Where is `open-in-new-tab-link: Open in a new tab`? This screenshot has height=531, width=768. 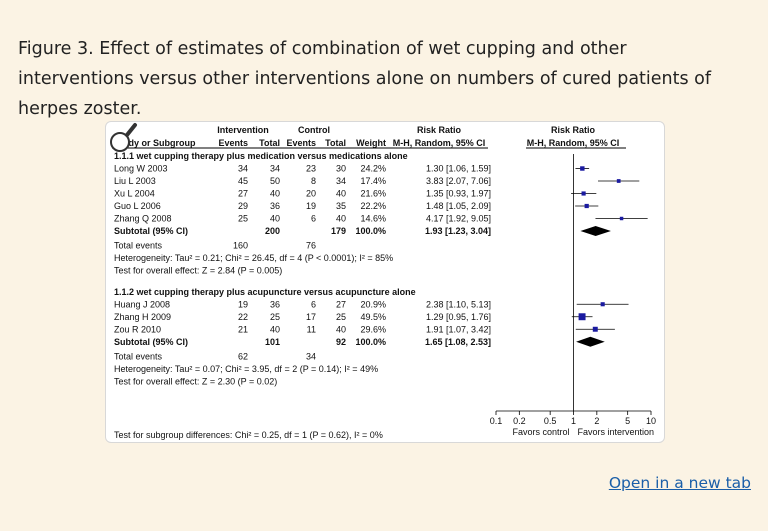
open-in-new-tab-link: Open in a new tab is located at coordinates (679, 483).